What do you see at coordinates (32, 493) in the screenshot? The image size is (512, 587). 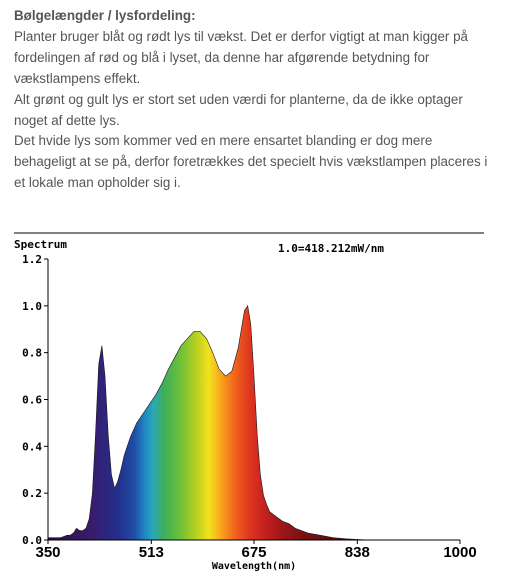 I see `y-tick-label: 0.2` at bounding box center [32, 493].